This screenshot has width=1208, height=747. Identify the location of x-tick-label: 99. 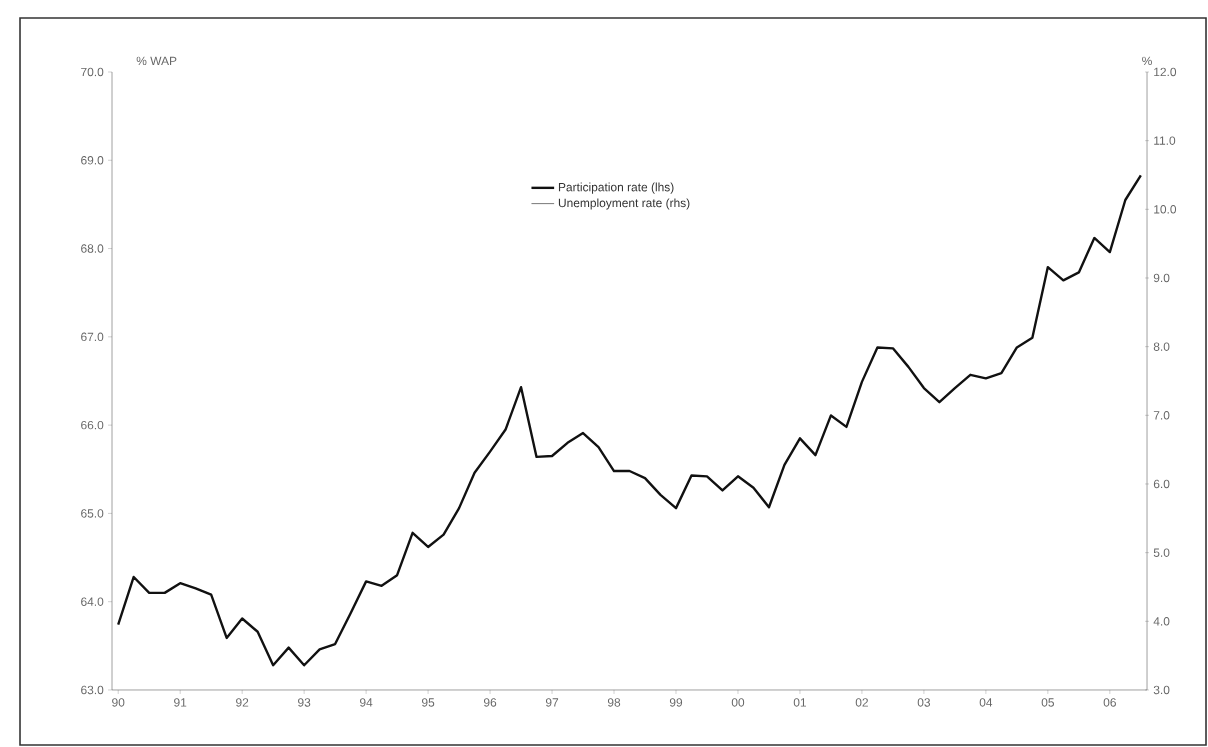
(676, 702).